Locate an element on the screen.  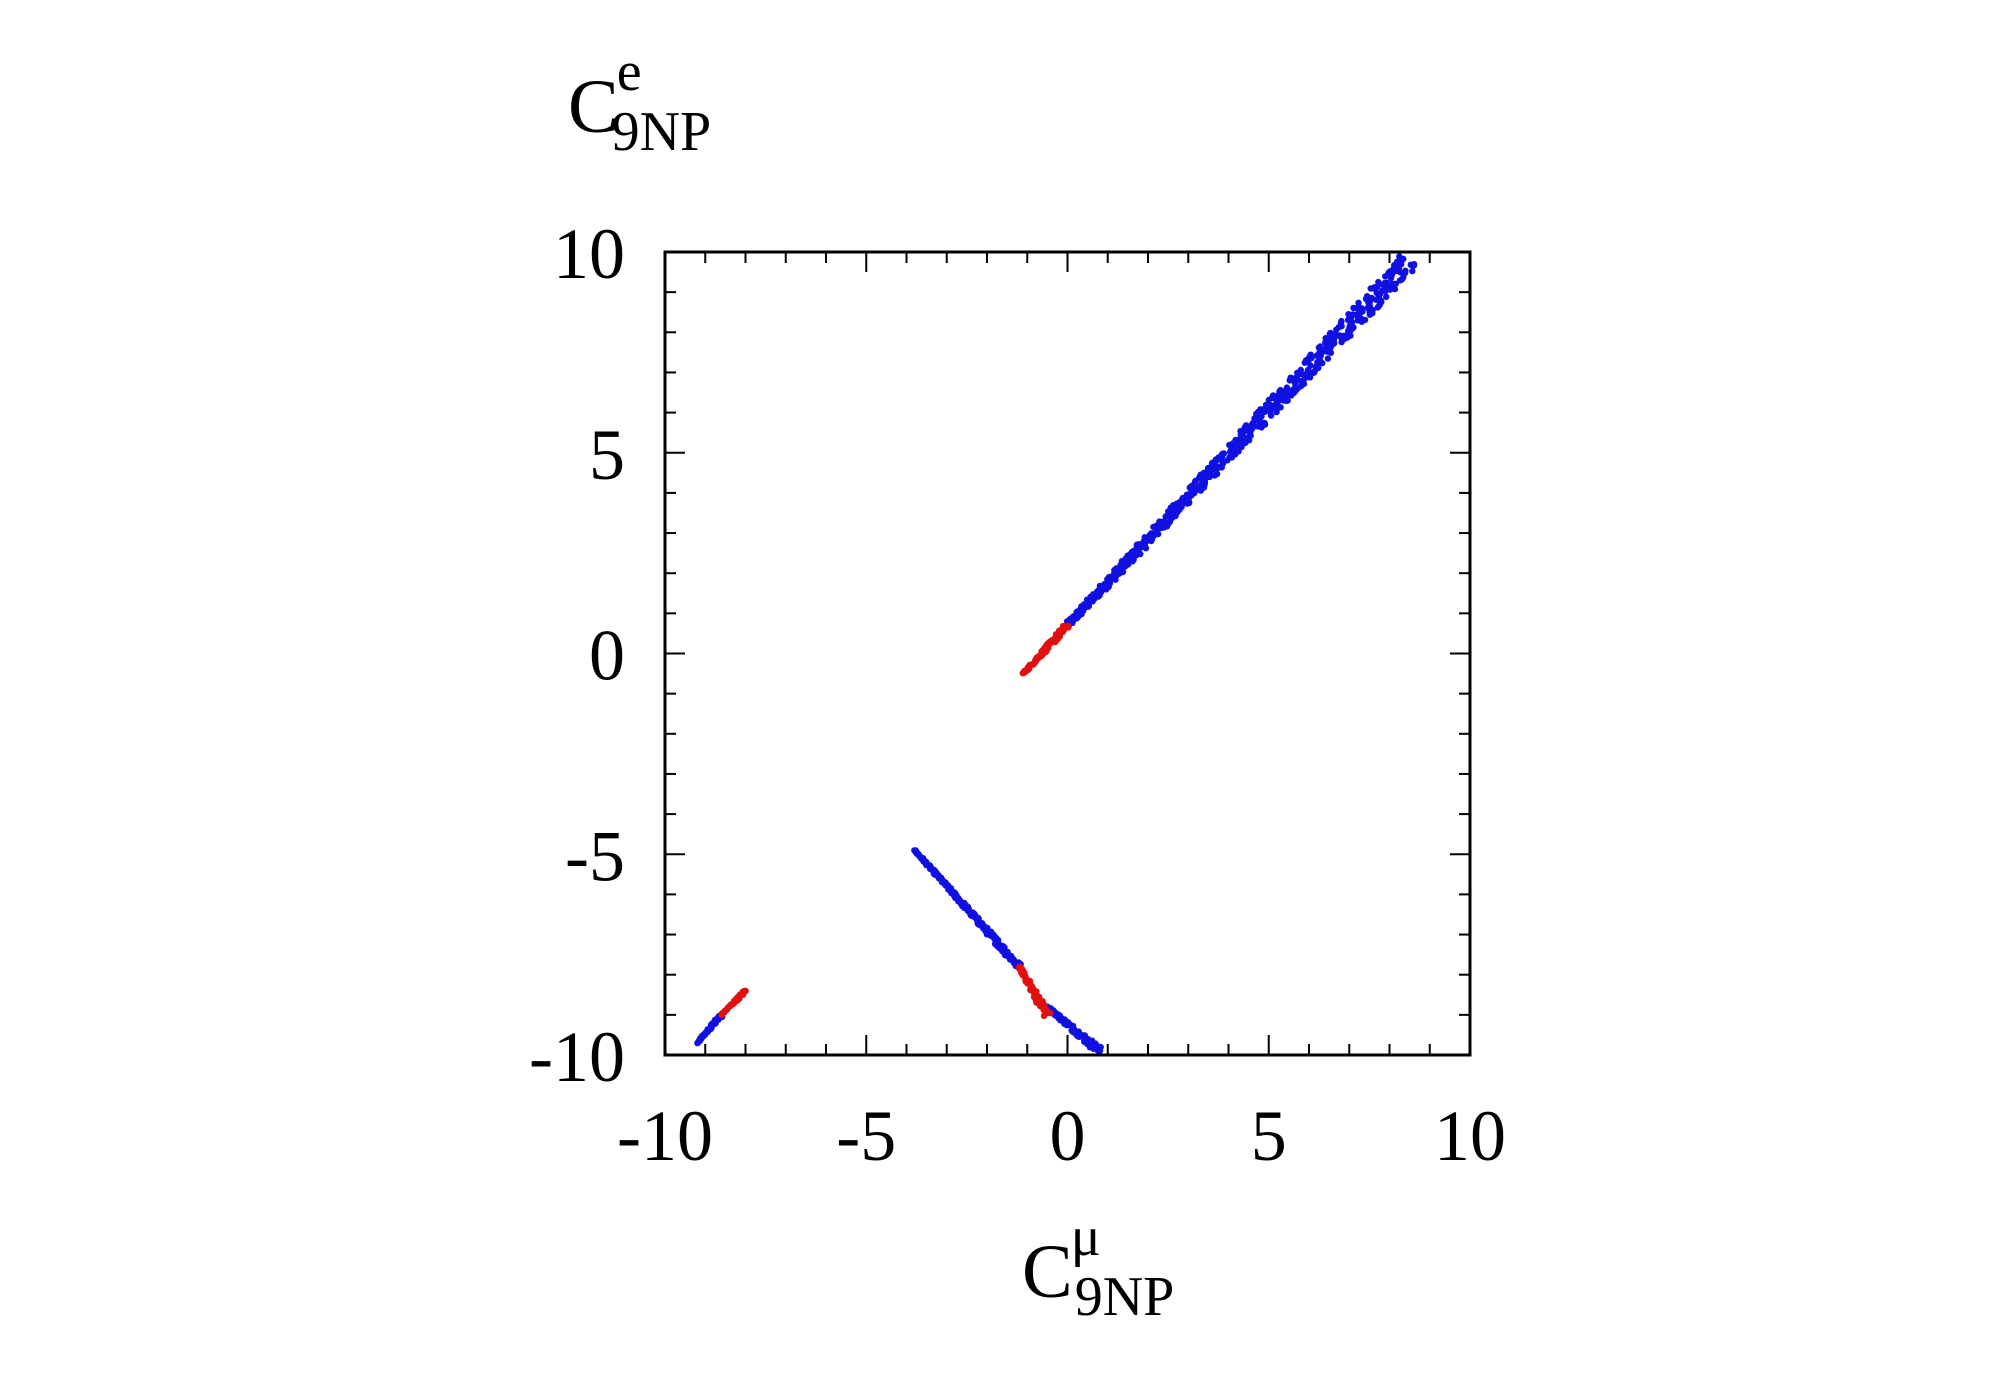
y-axis-title-sup: e is located at coordinates (629, 72).